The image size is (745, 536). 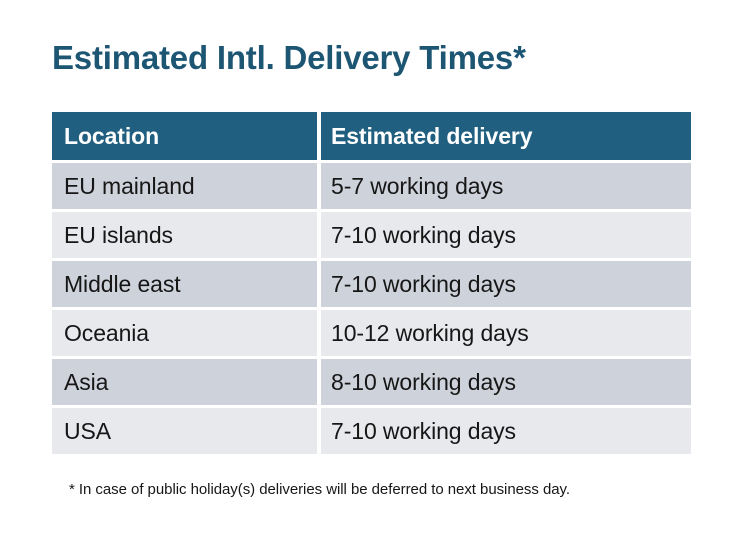 What do you see at coordinates (506, 186) in the screenshot?
I see `cell-estimated-delivery: 5-7 working days` at bounding box center [506, 186].